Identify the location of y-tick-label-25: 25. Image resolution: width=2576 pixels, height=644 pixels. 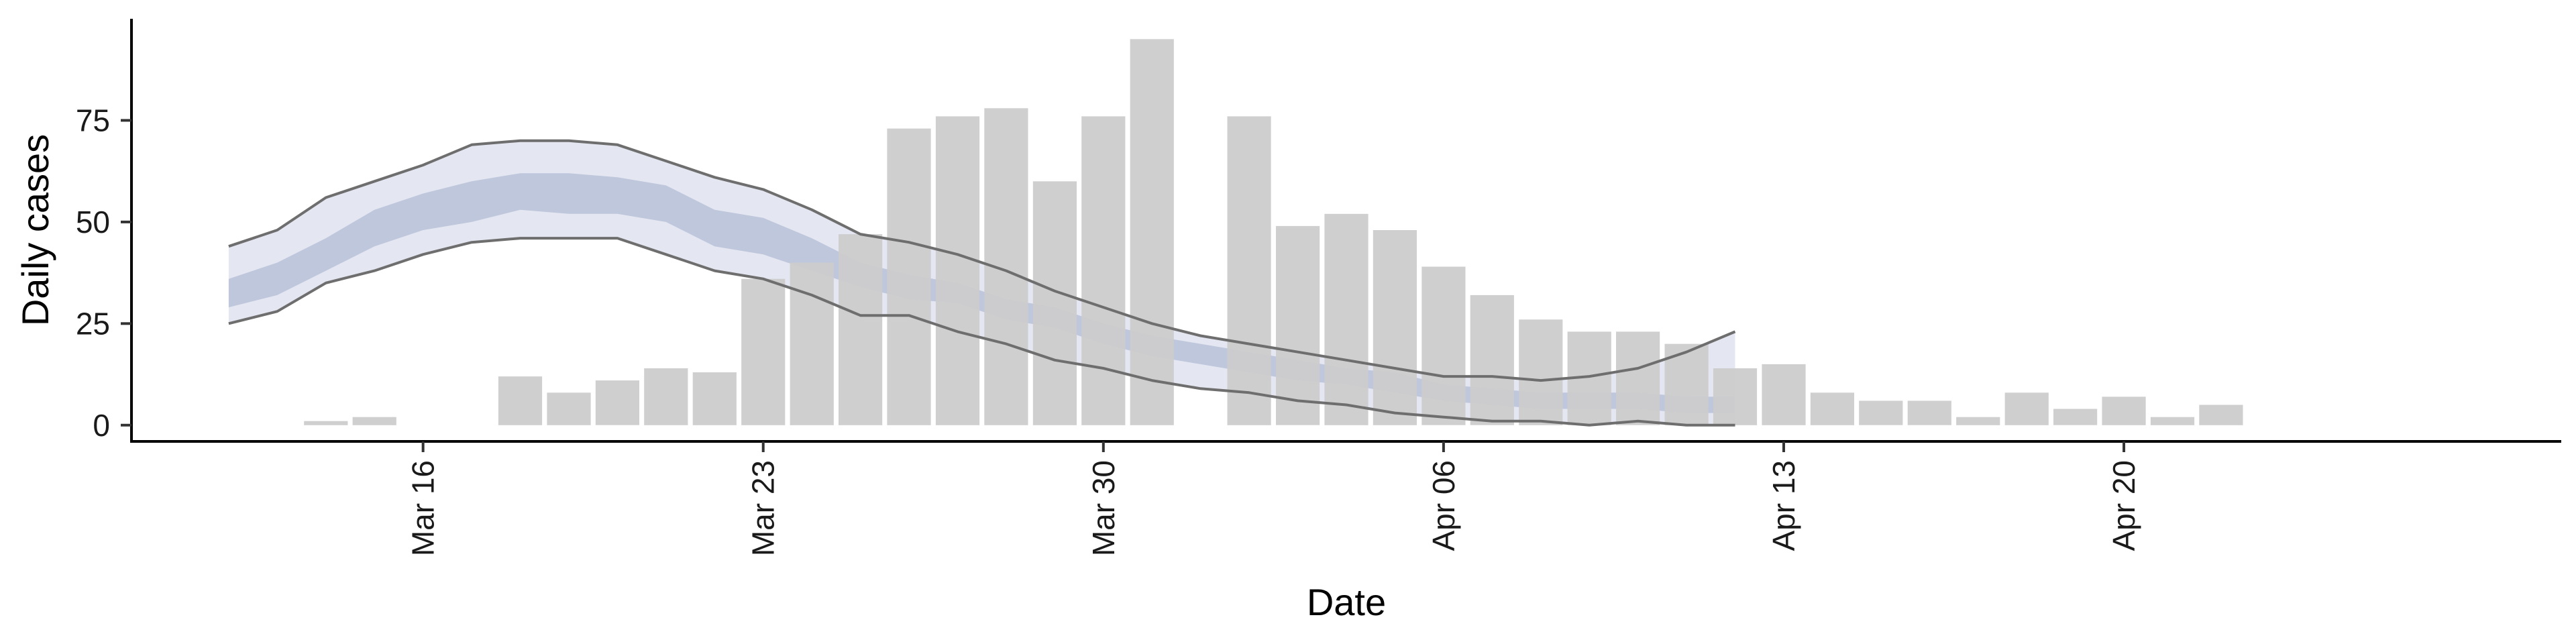
(93, 323).